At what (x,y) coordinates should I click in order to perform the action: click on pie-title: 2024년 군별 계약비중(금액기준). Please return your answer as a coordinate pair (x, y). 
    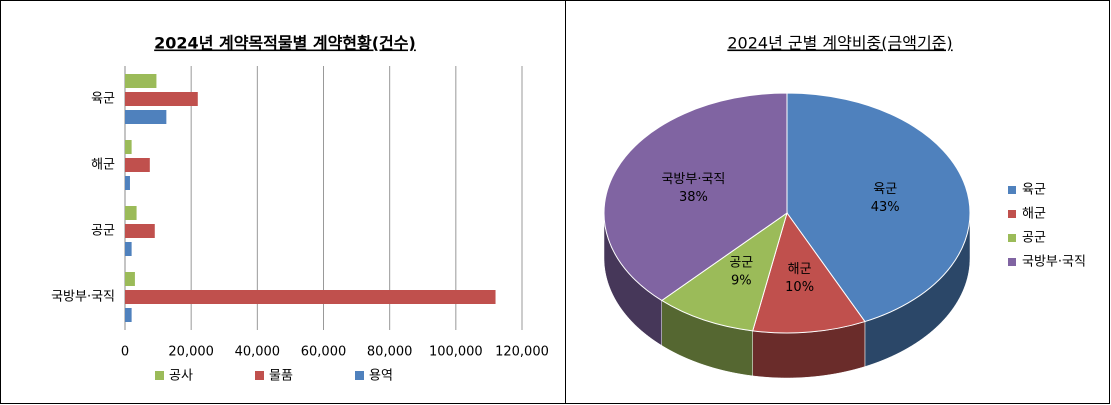
    Looking at the image, I should click on (839, 43).